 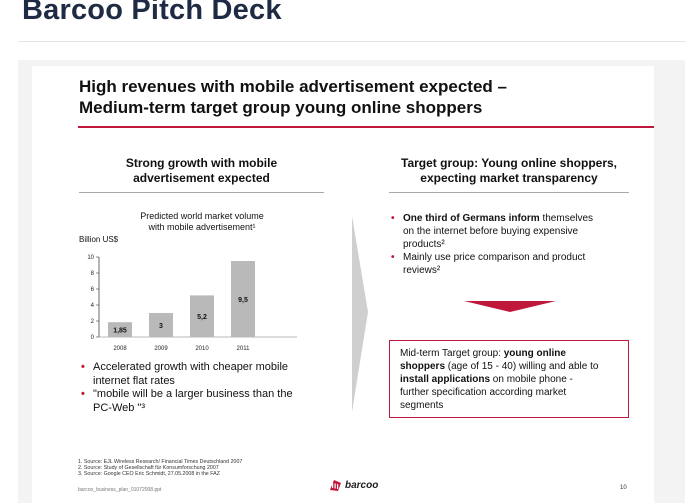 I want to click on right-bullet-1-bold: One third of Germans inform, so click(x=471, y=218).